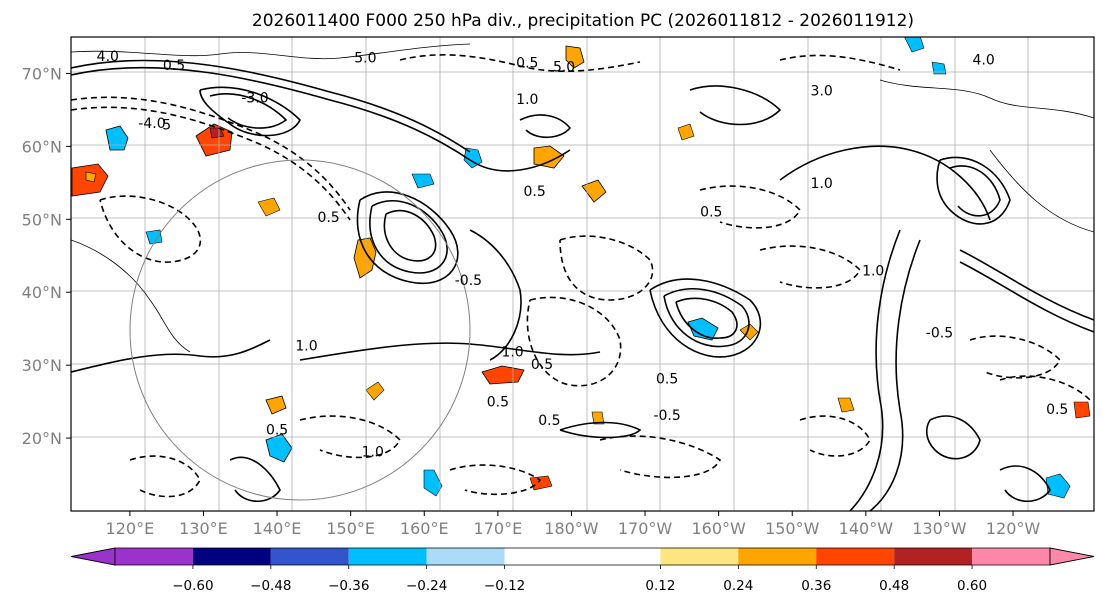  I want to click on lon-tick-label: 120°W, so click(1013, 528).